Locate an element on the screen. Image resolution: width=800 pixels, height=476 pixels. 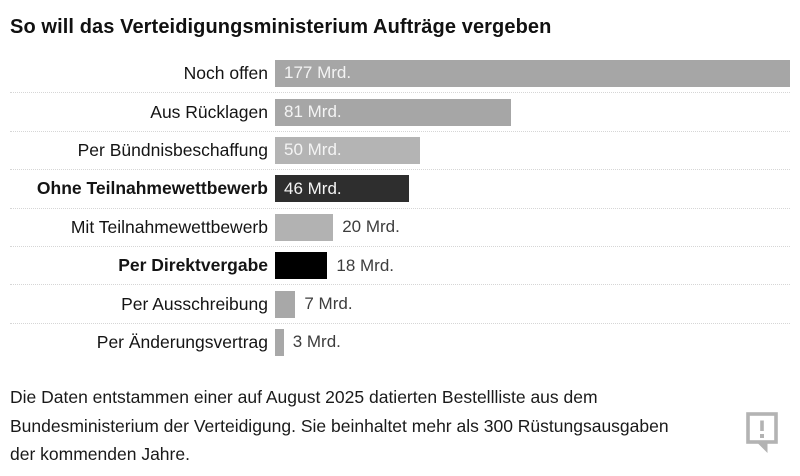
value-label: 177 Mrd. is located at coordinates (318, 73).